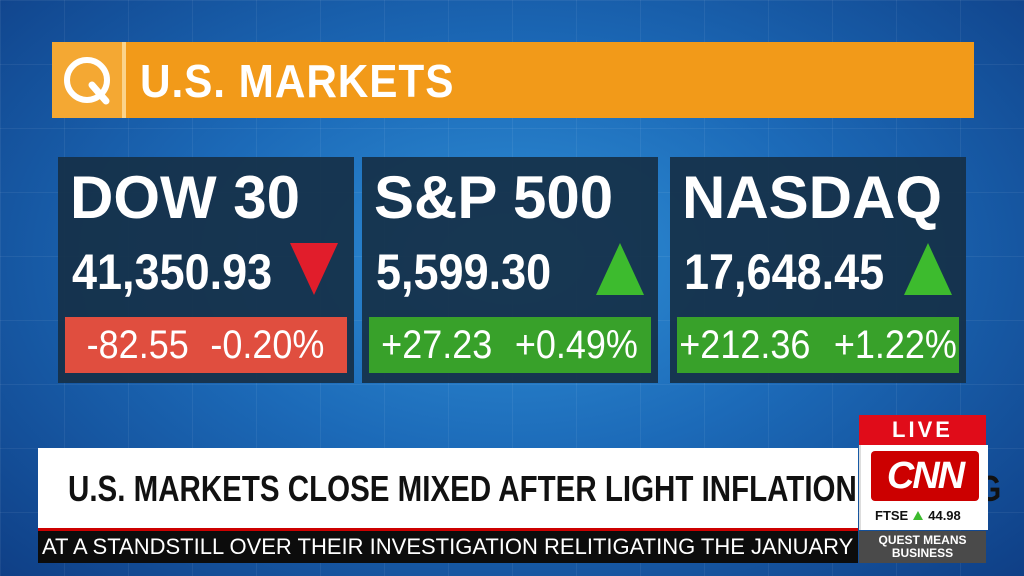 The image size is (1024, 576). What do you see at coordinates (206, 345) in the screenshot?
I see `market-change-box: -82.55 -0.20%` at bounding box center [206, 345].